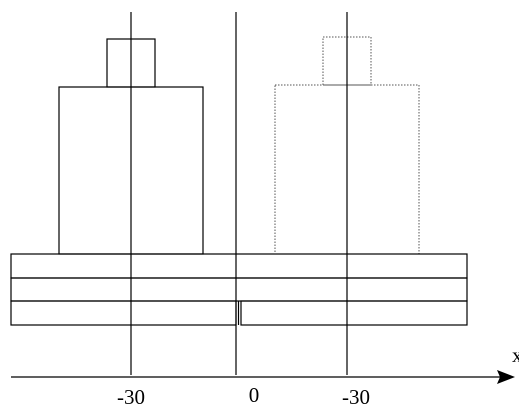  What do you see at coordinates (515, 355) in the screenshot?
I see `axis-label: x` at bounding box center [515, 355].